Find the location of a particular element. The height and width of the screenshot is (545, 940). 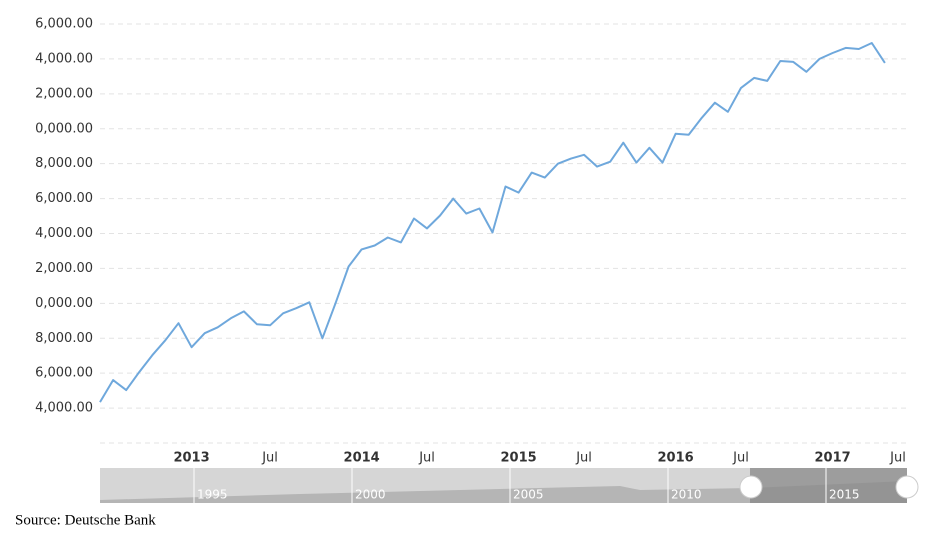

source: Source: Deutsche Bank is located at coordinates (85, 520).